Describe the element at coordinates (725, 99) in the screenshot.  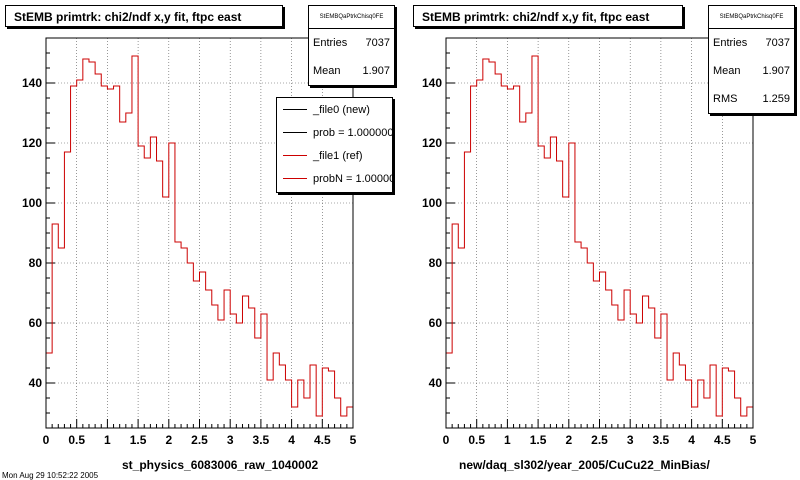
I see `stats-label: RMS` at that location.